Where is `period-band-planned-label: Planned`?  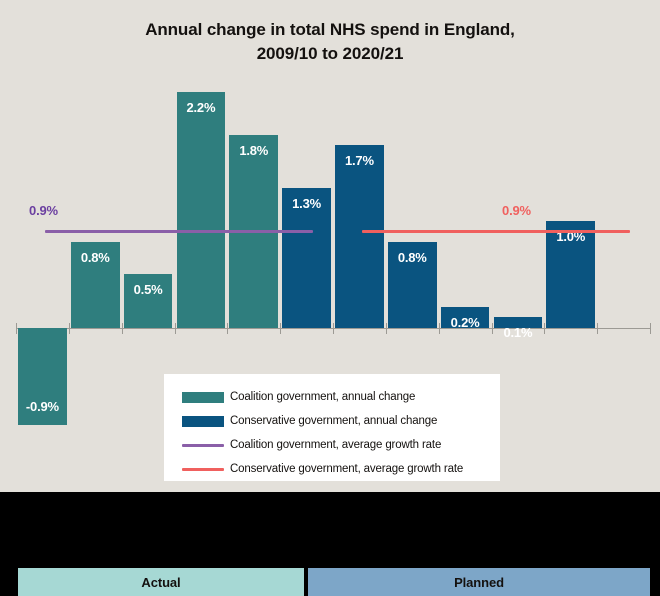 period-band-planned-label: Planned is located at coordinates (479, 582).